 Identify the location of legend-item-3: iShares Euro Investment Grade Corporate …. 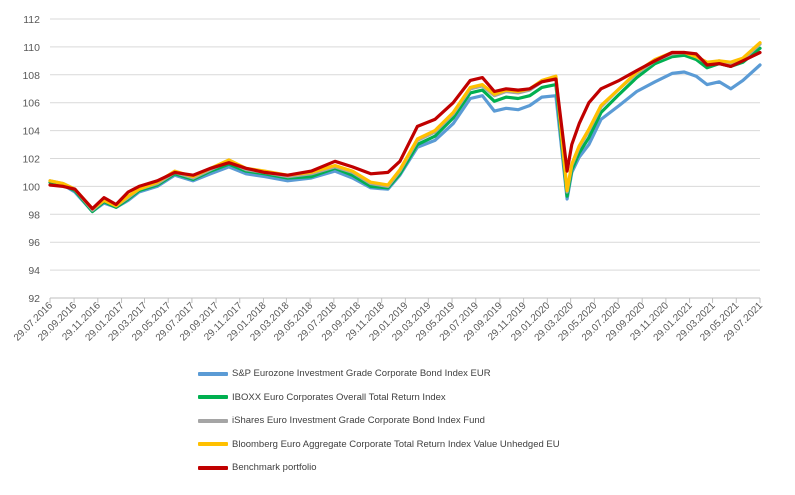
(379, 421).